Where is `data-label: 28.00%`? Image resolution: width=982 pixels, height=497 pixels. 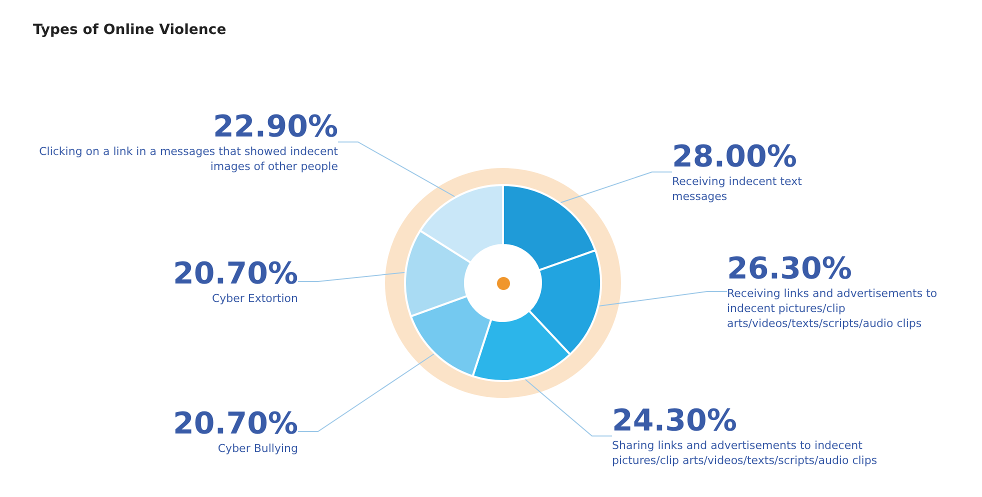
data-label: 28.00% is located at coordinates (734, 157).